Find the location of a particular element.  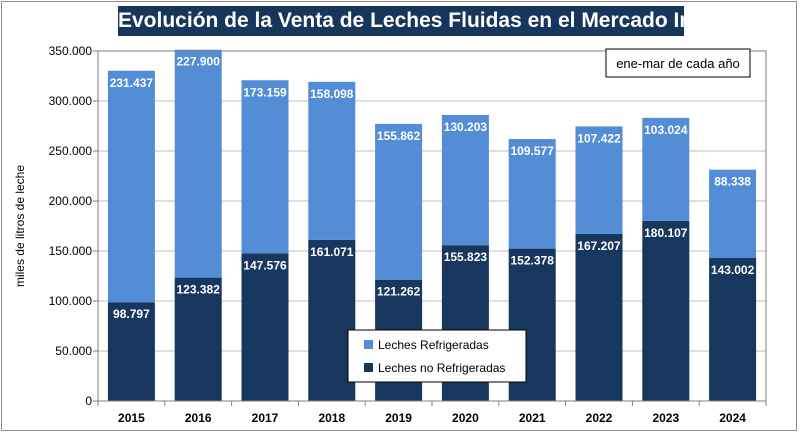

data-label: 121.262 is located at coordinates (399, 292).